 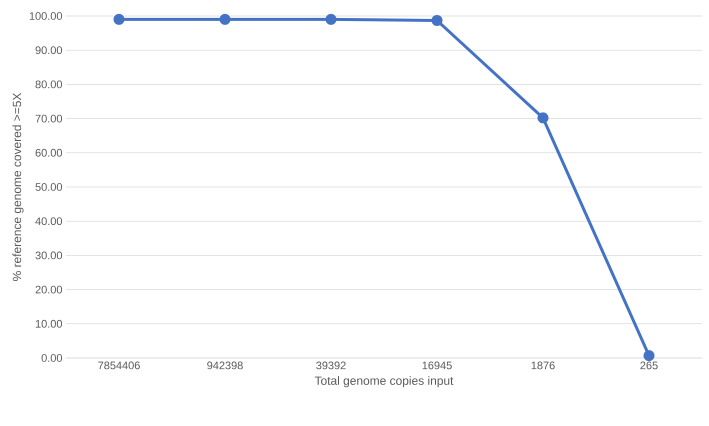 I want to click on y-tick-label: 10.00, so click(x=49, y=324).